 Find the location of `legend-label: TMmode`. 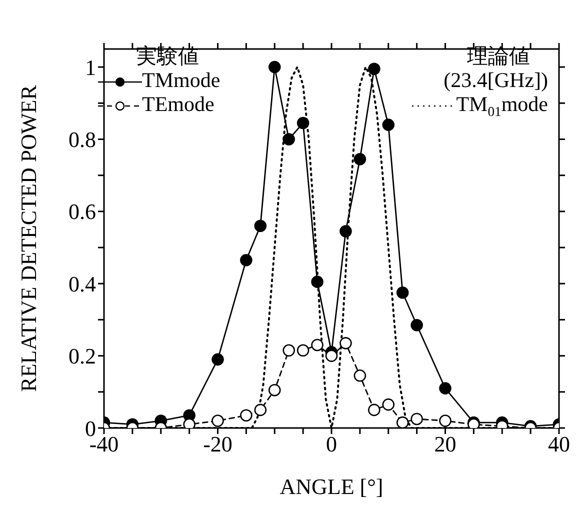

legend-label: TMmode is located at coordinates (181, 80).